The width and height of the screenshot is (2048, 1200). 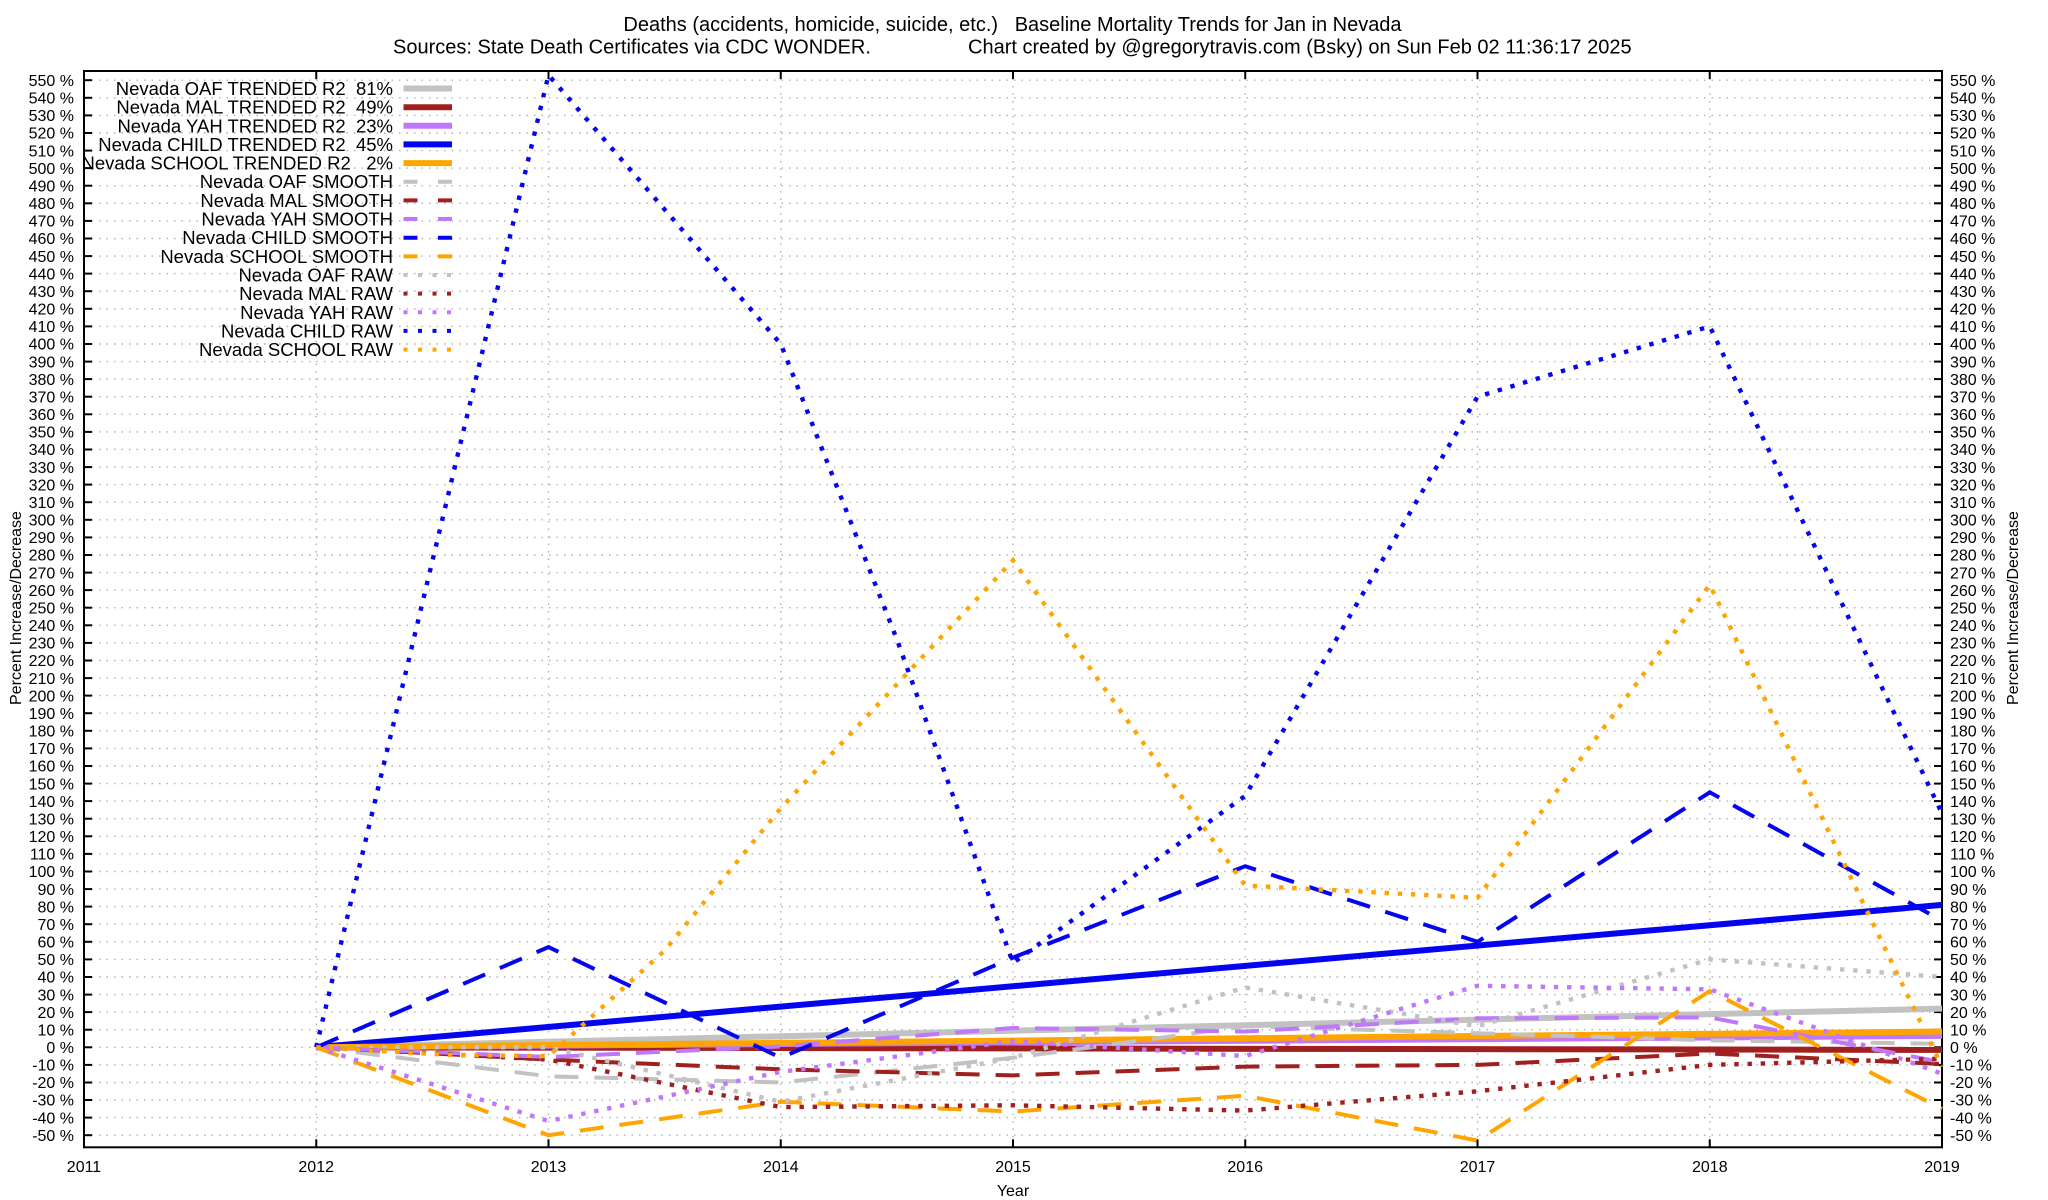 What do you see at coordinates (1972, 696) in the screenshot?
I see `svg-text: 200 %` at bounding box center [1972, 696].